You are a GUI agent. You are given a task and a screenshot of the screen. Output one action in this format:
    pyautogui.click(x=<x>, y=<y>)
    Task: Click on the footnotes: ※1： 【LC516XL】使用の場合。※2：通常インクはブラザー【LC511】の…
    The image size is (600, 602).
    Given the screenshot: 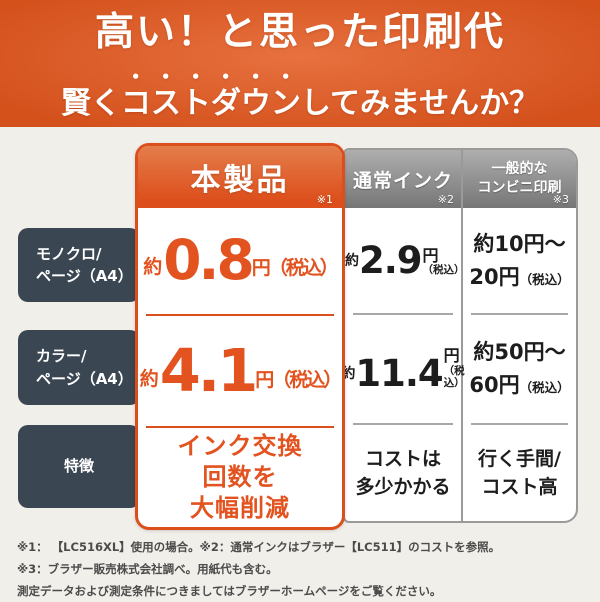 What is the action you would take?
    pyautogui.click(x=304, y=569)
    